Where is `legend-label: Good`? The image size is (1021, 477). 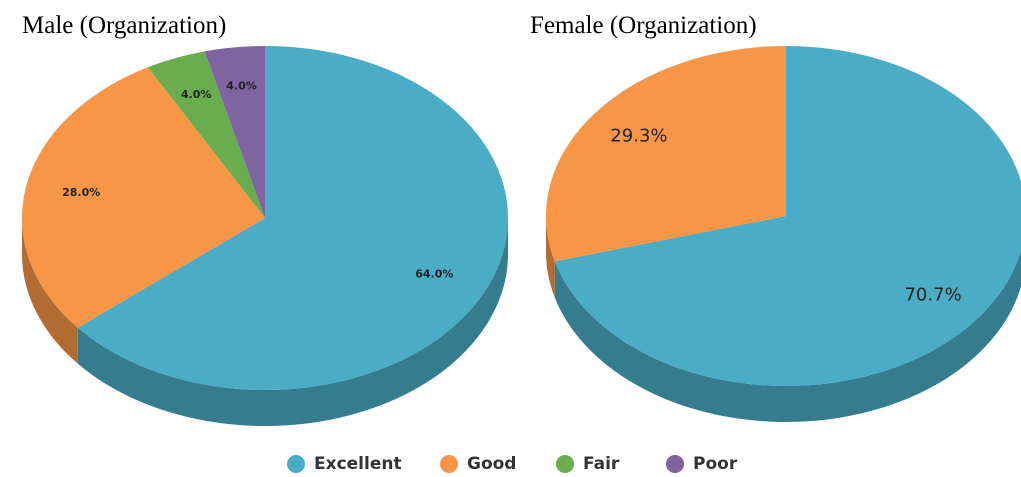
legend-label: Good is located at coordinates (491, 464).